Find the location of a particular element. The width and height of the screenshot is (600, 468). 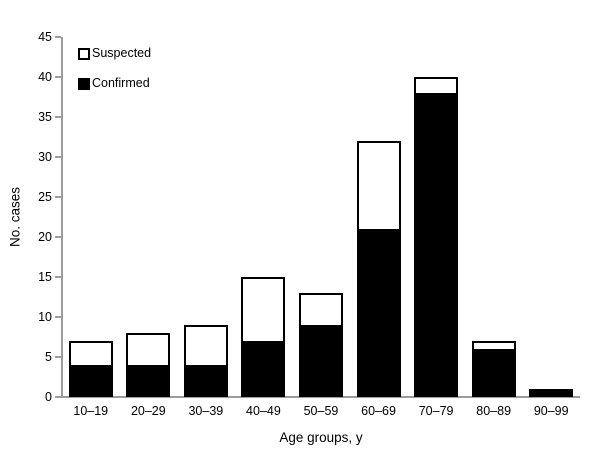

y-tick-label: 30 is located at coordinates (45, 157).